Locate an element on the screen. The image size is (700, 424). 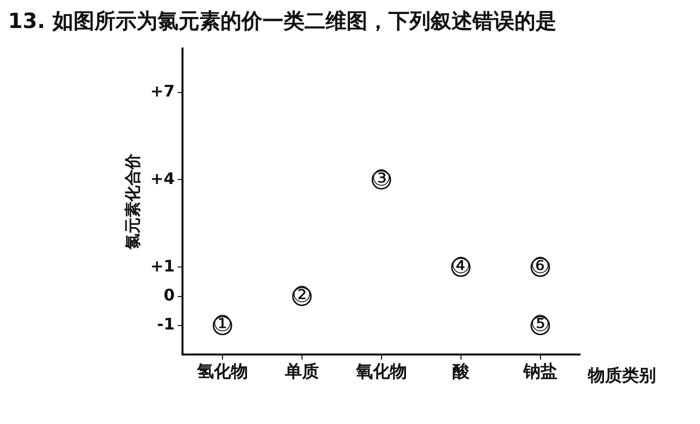
y-tick-label: 0 is located at coordinates (169, 294).